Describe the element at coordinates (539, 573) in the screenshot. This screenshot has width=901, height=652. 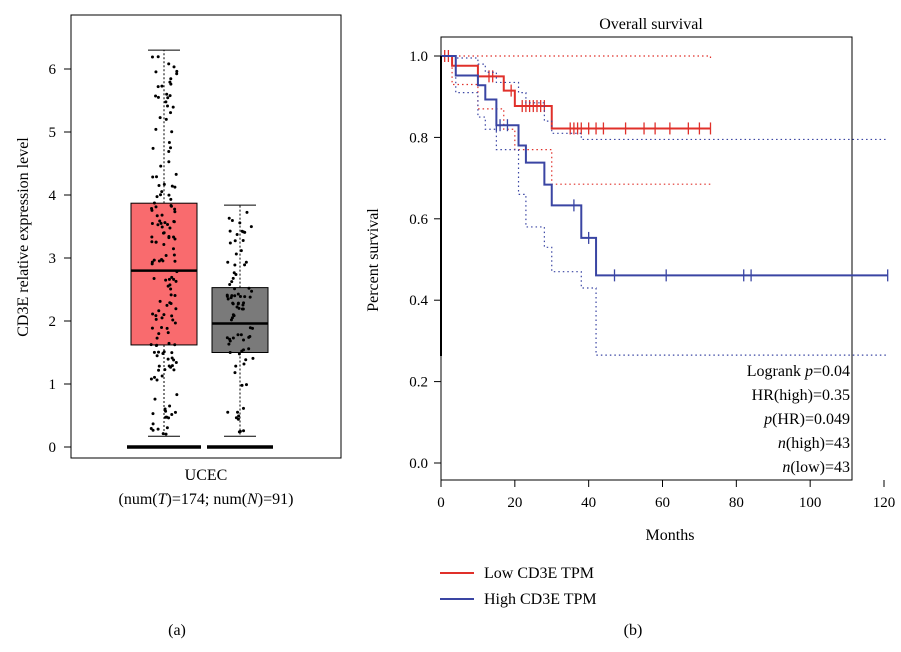
I see `low-legend-label: Low CD3E TPM` at that location.